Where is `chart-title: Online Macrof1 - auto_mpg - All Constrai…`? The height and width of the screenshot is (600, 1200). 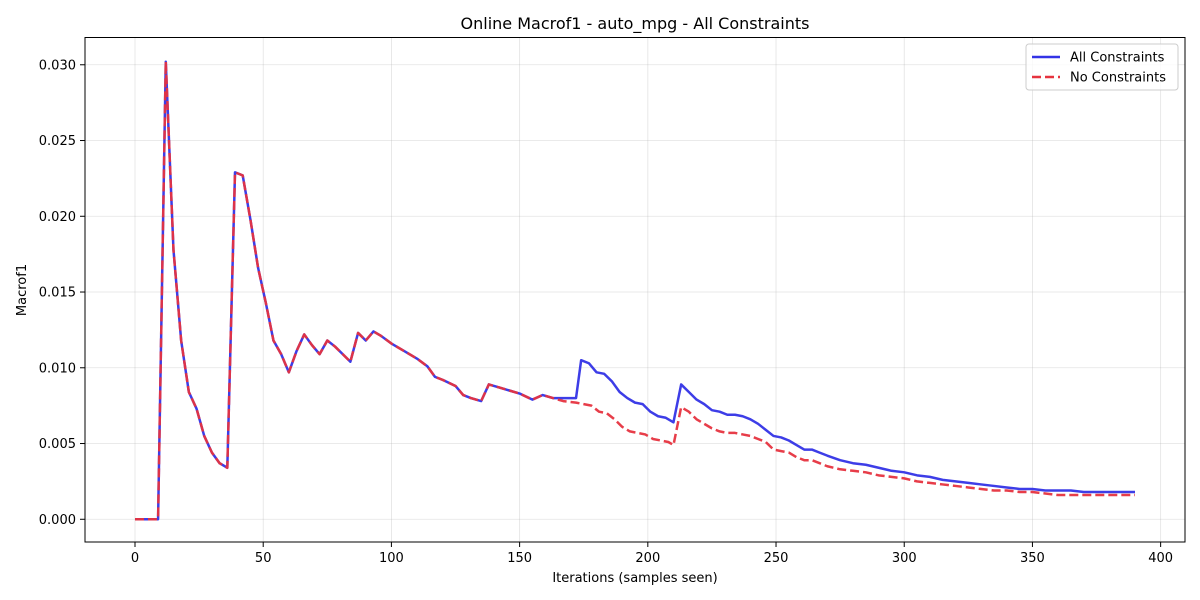 chart-title: Online Macrof1 - auto_mpg - All Constrai… is located at coordinates (635, 24).